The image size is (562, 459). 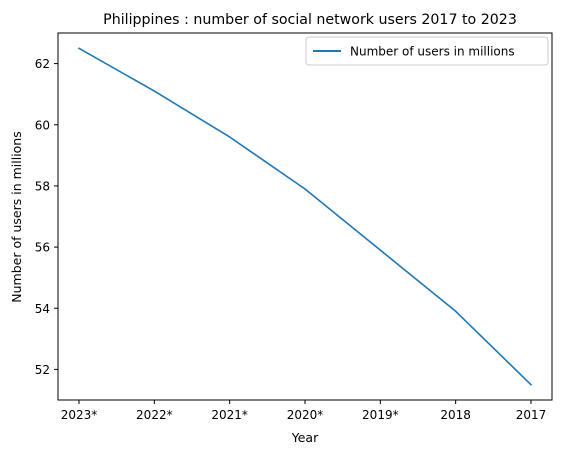 I want to click on x-tick-label: 2022*, so click(x=154, y=415).